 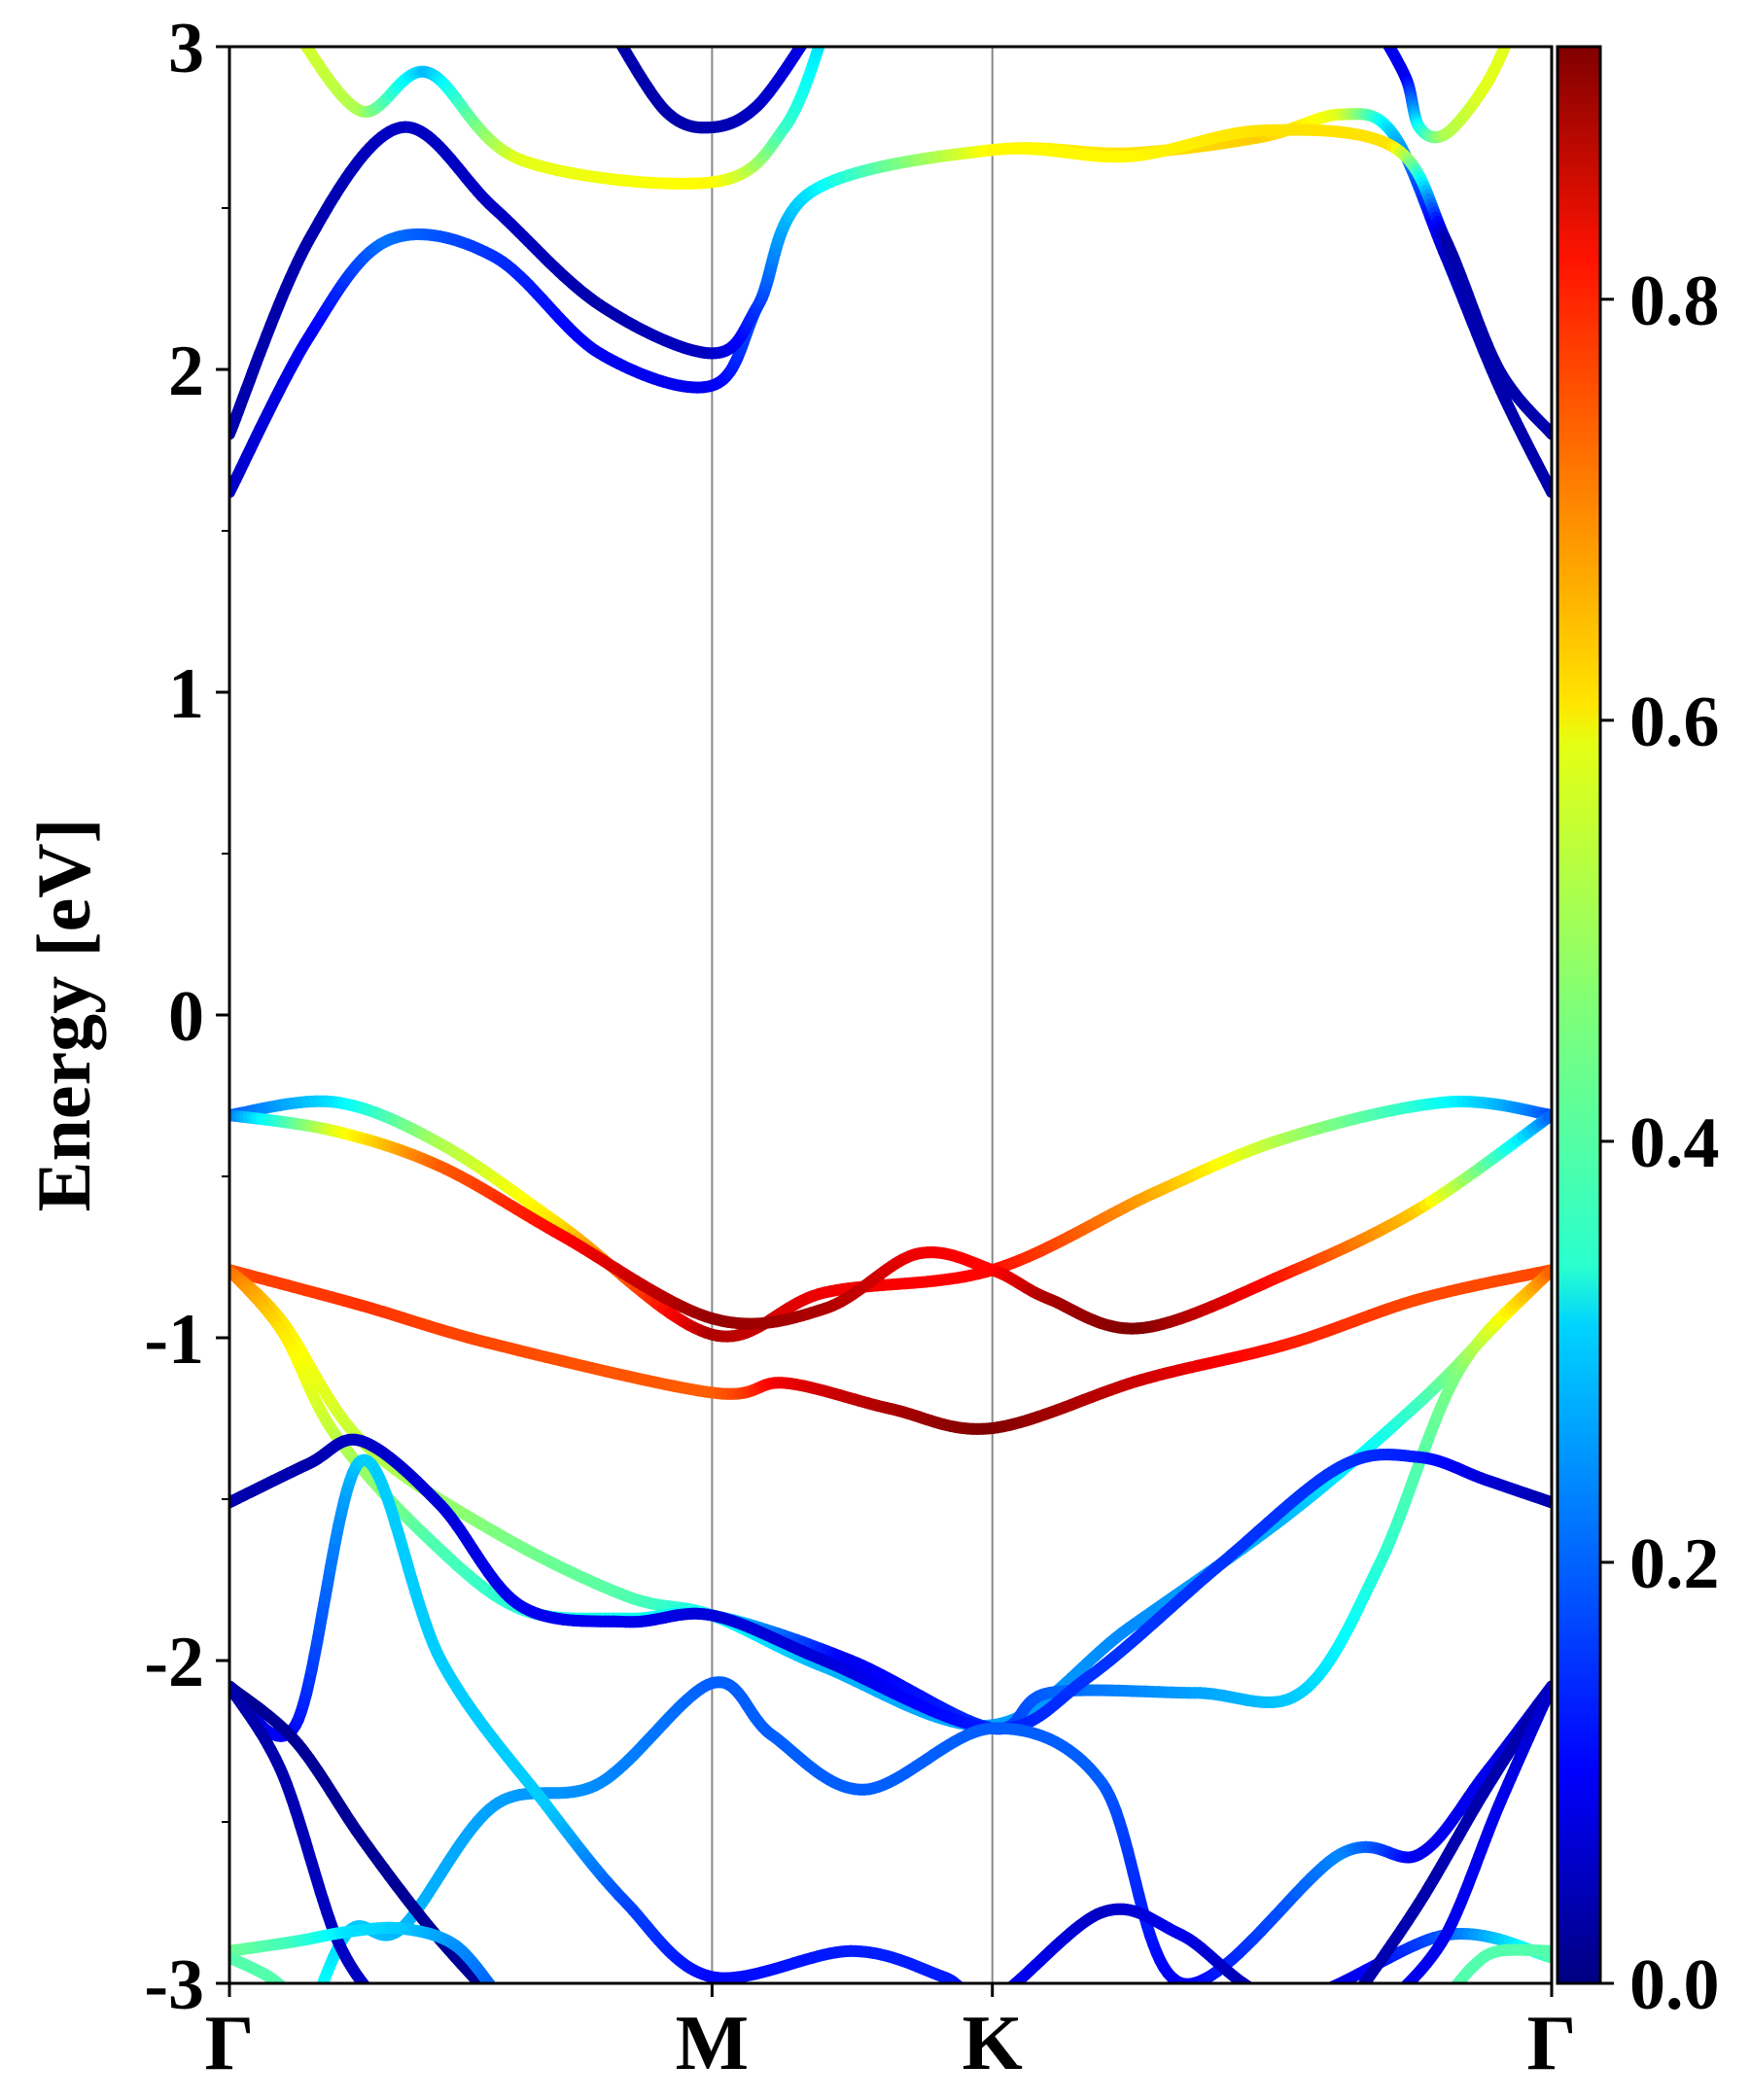 What do you see at coordinates (1552, 2043) in the screenshot?
I see `x-tick-label-3: Γ` at bounding box center [1552, 2043].